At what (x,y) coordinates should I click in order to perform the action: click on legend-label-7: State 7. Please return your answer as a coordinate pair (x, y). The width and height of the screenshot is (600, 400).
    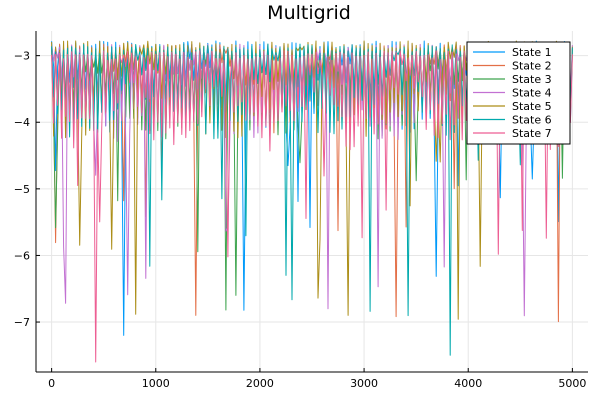
    Looking at the image, I should click on (532, 133).